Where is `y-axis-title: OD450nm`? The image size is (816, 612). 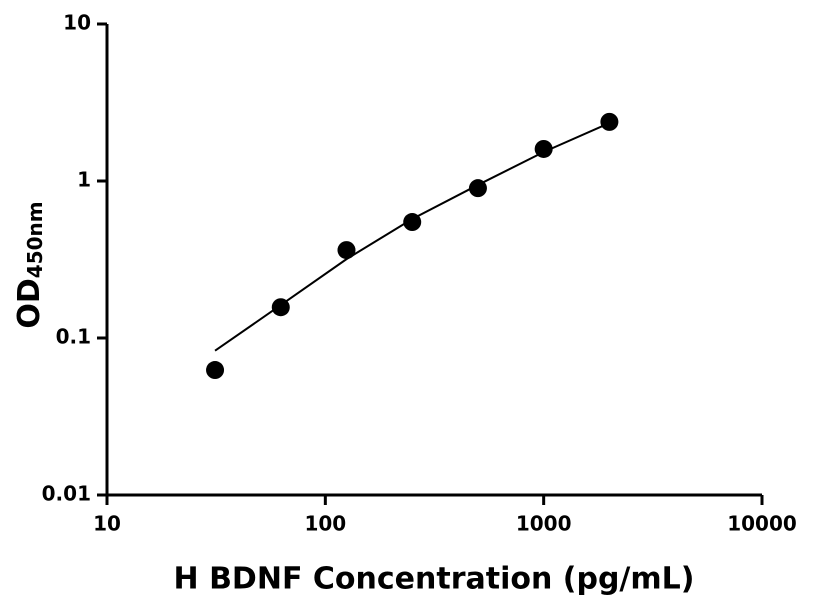
y-axis-title: OD450nm is located at coordinates (29, 264).